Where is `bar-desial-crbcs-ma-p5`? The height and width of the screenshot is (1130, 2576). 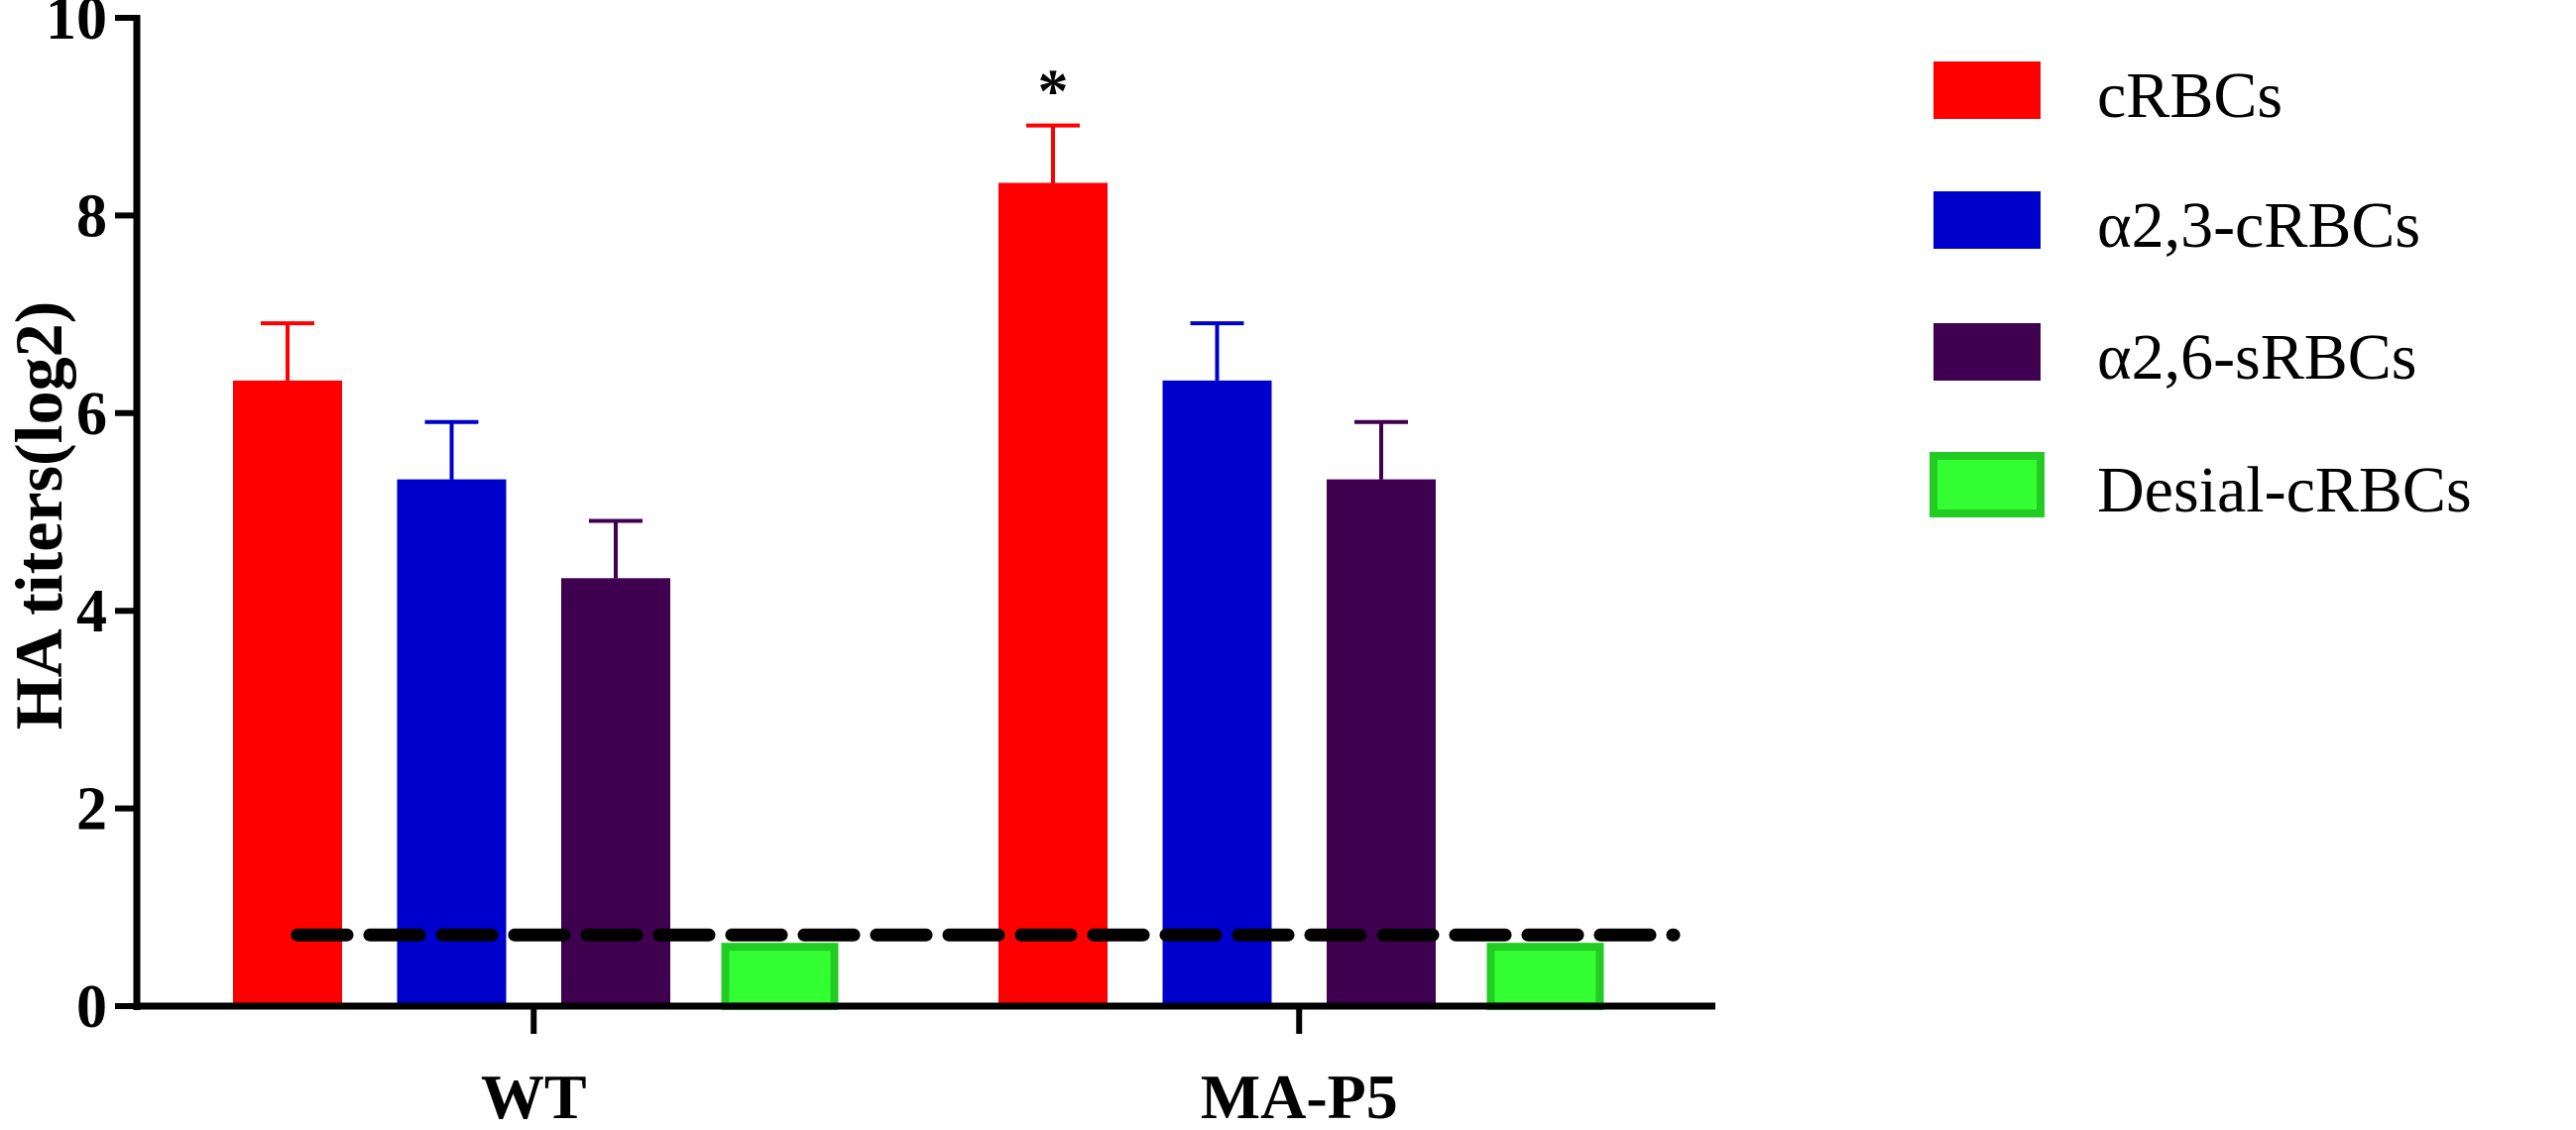
bar-desial-crbcs-ma-p5 is located at coordinates (1545, 976).